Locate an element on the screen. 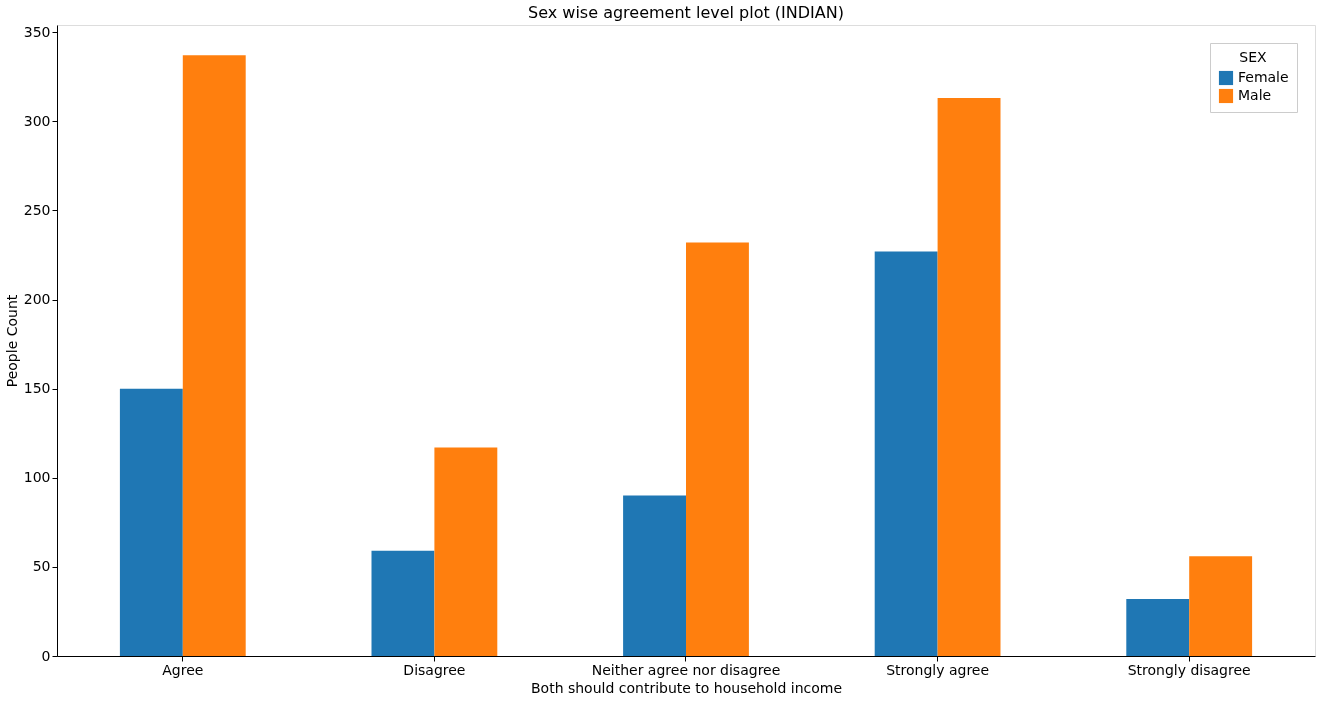 This screenshot has width=1333, height=706. y-tick-label: 0 is located at coordinates (46, 655).